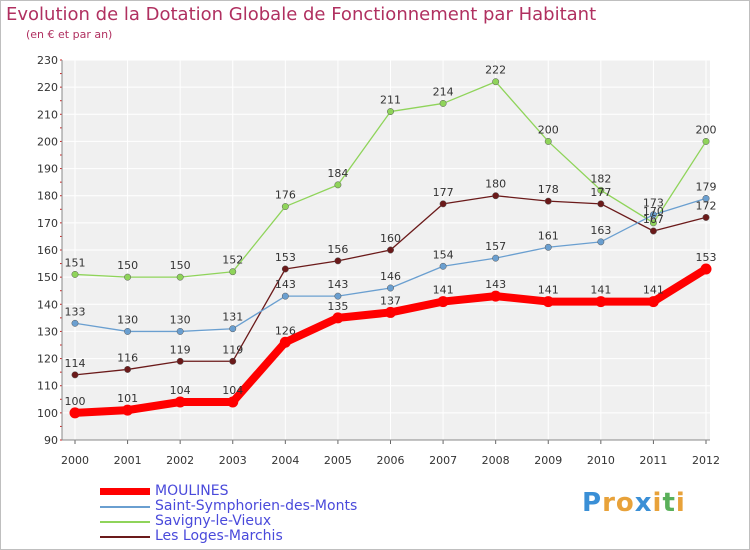 The width and height of the screenshot is (750, 550). I want to click on data-label: 100, so click(75, 401).